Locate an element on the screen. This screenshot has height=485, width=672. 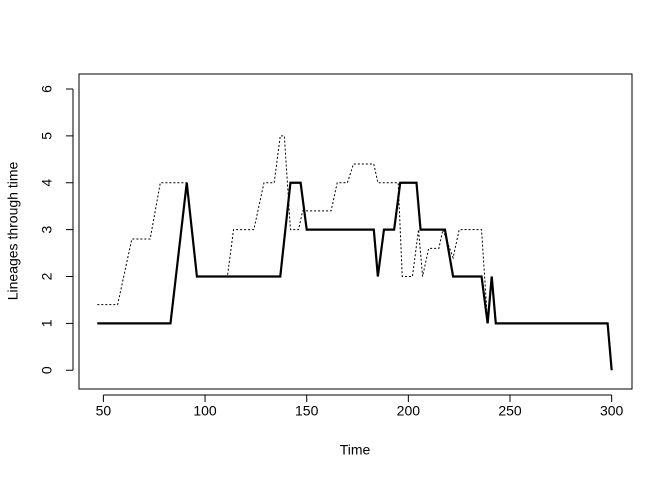
y-tick-label: 6 is located at coordinates (47, 89).